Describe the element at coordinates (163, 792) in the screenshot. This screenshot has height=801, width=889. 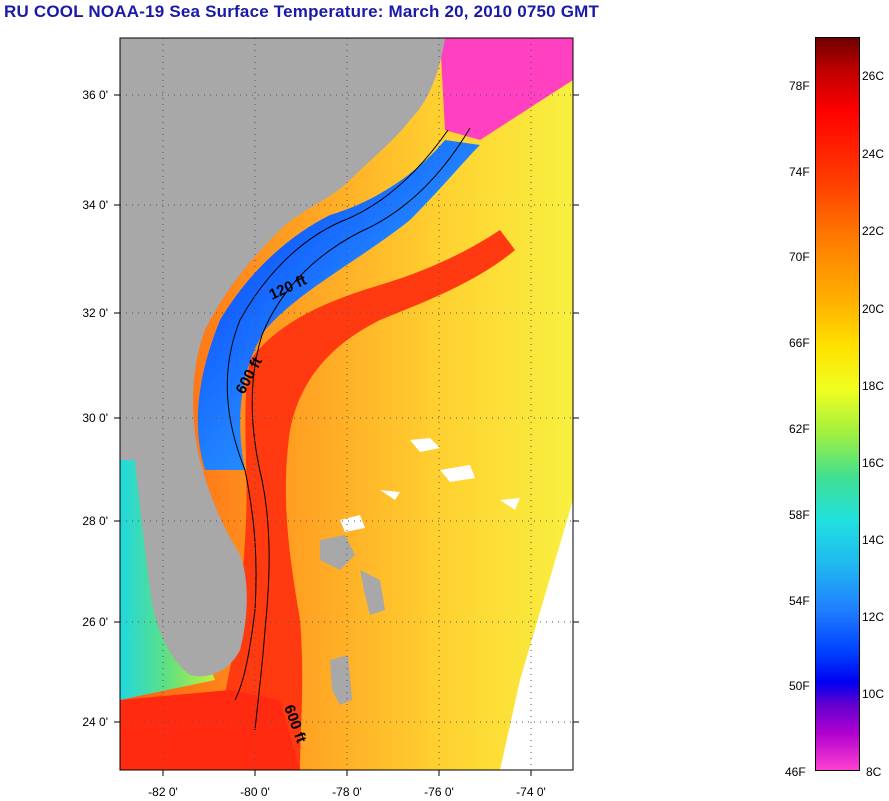
I see `lon-label: -82 0'` at that location.